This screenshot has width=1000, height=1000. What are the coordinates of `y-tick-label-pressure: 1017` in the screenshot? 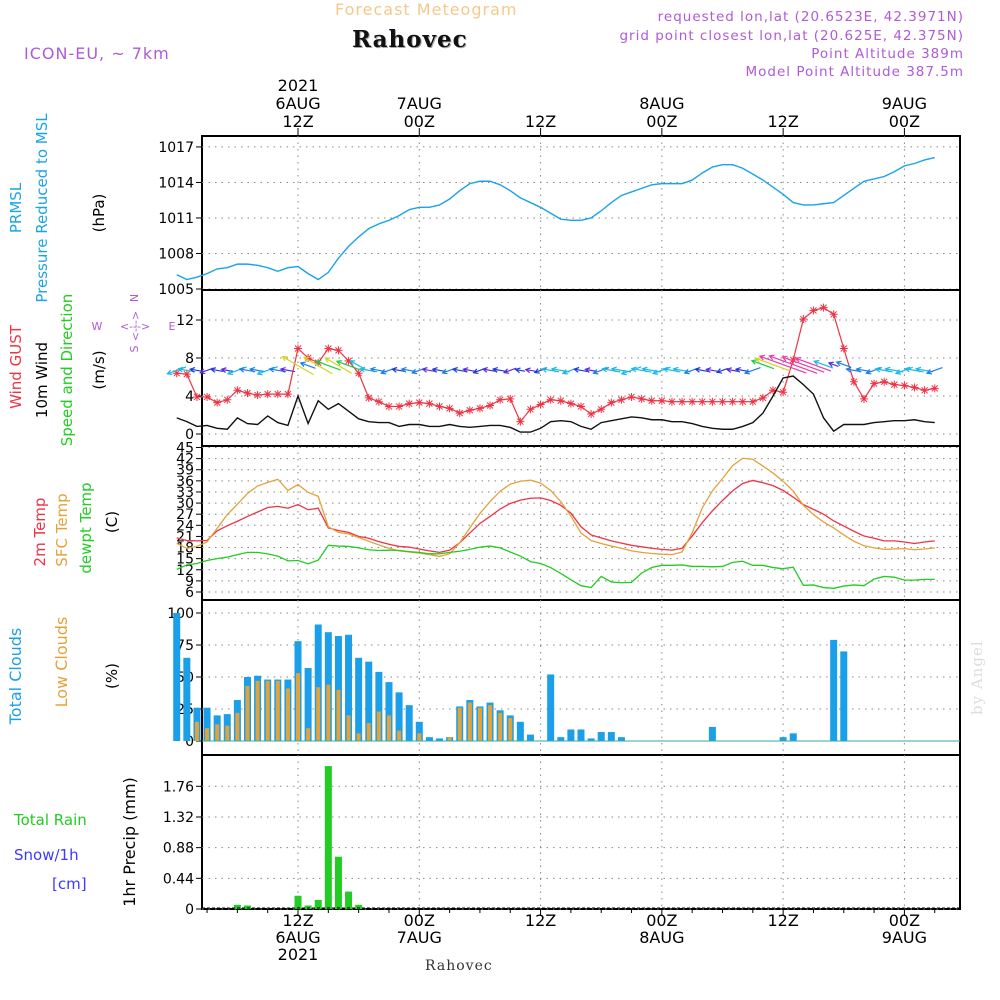 It's located at (176, 148).